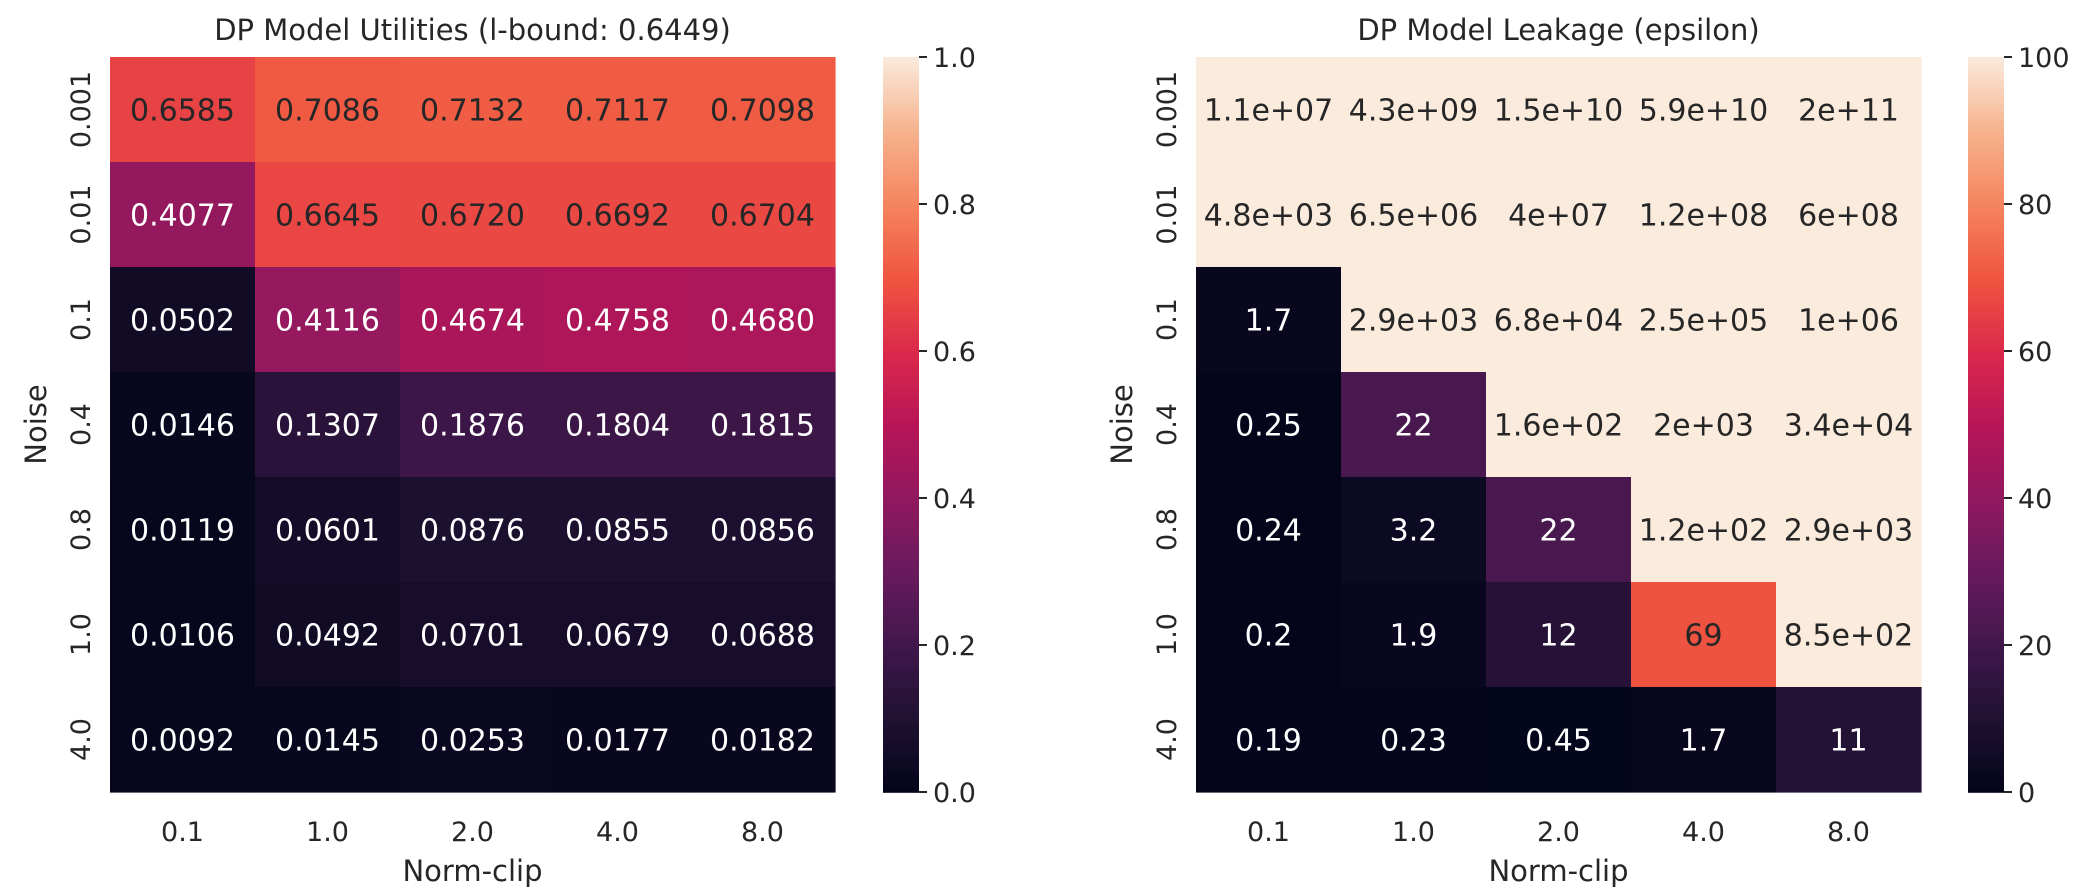 The image size is (2084, 896). Describe the element at coordinates (81, 319) in the screenshot. I see `y-tick-label: 0.1` at that location.